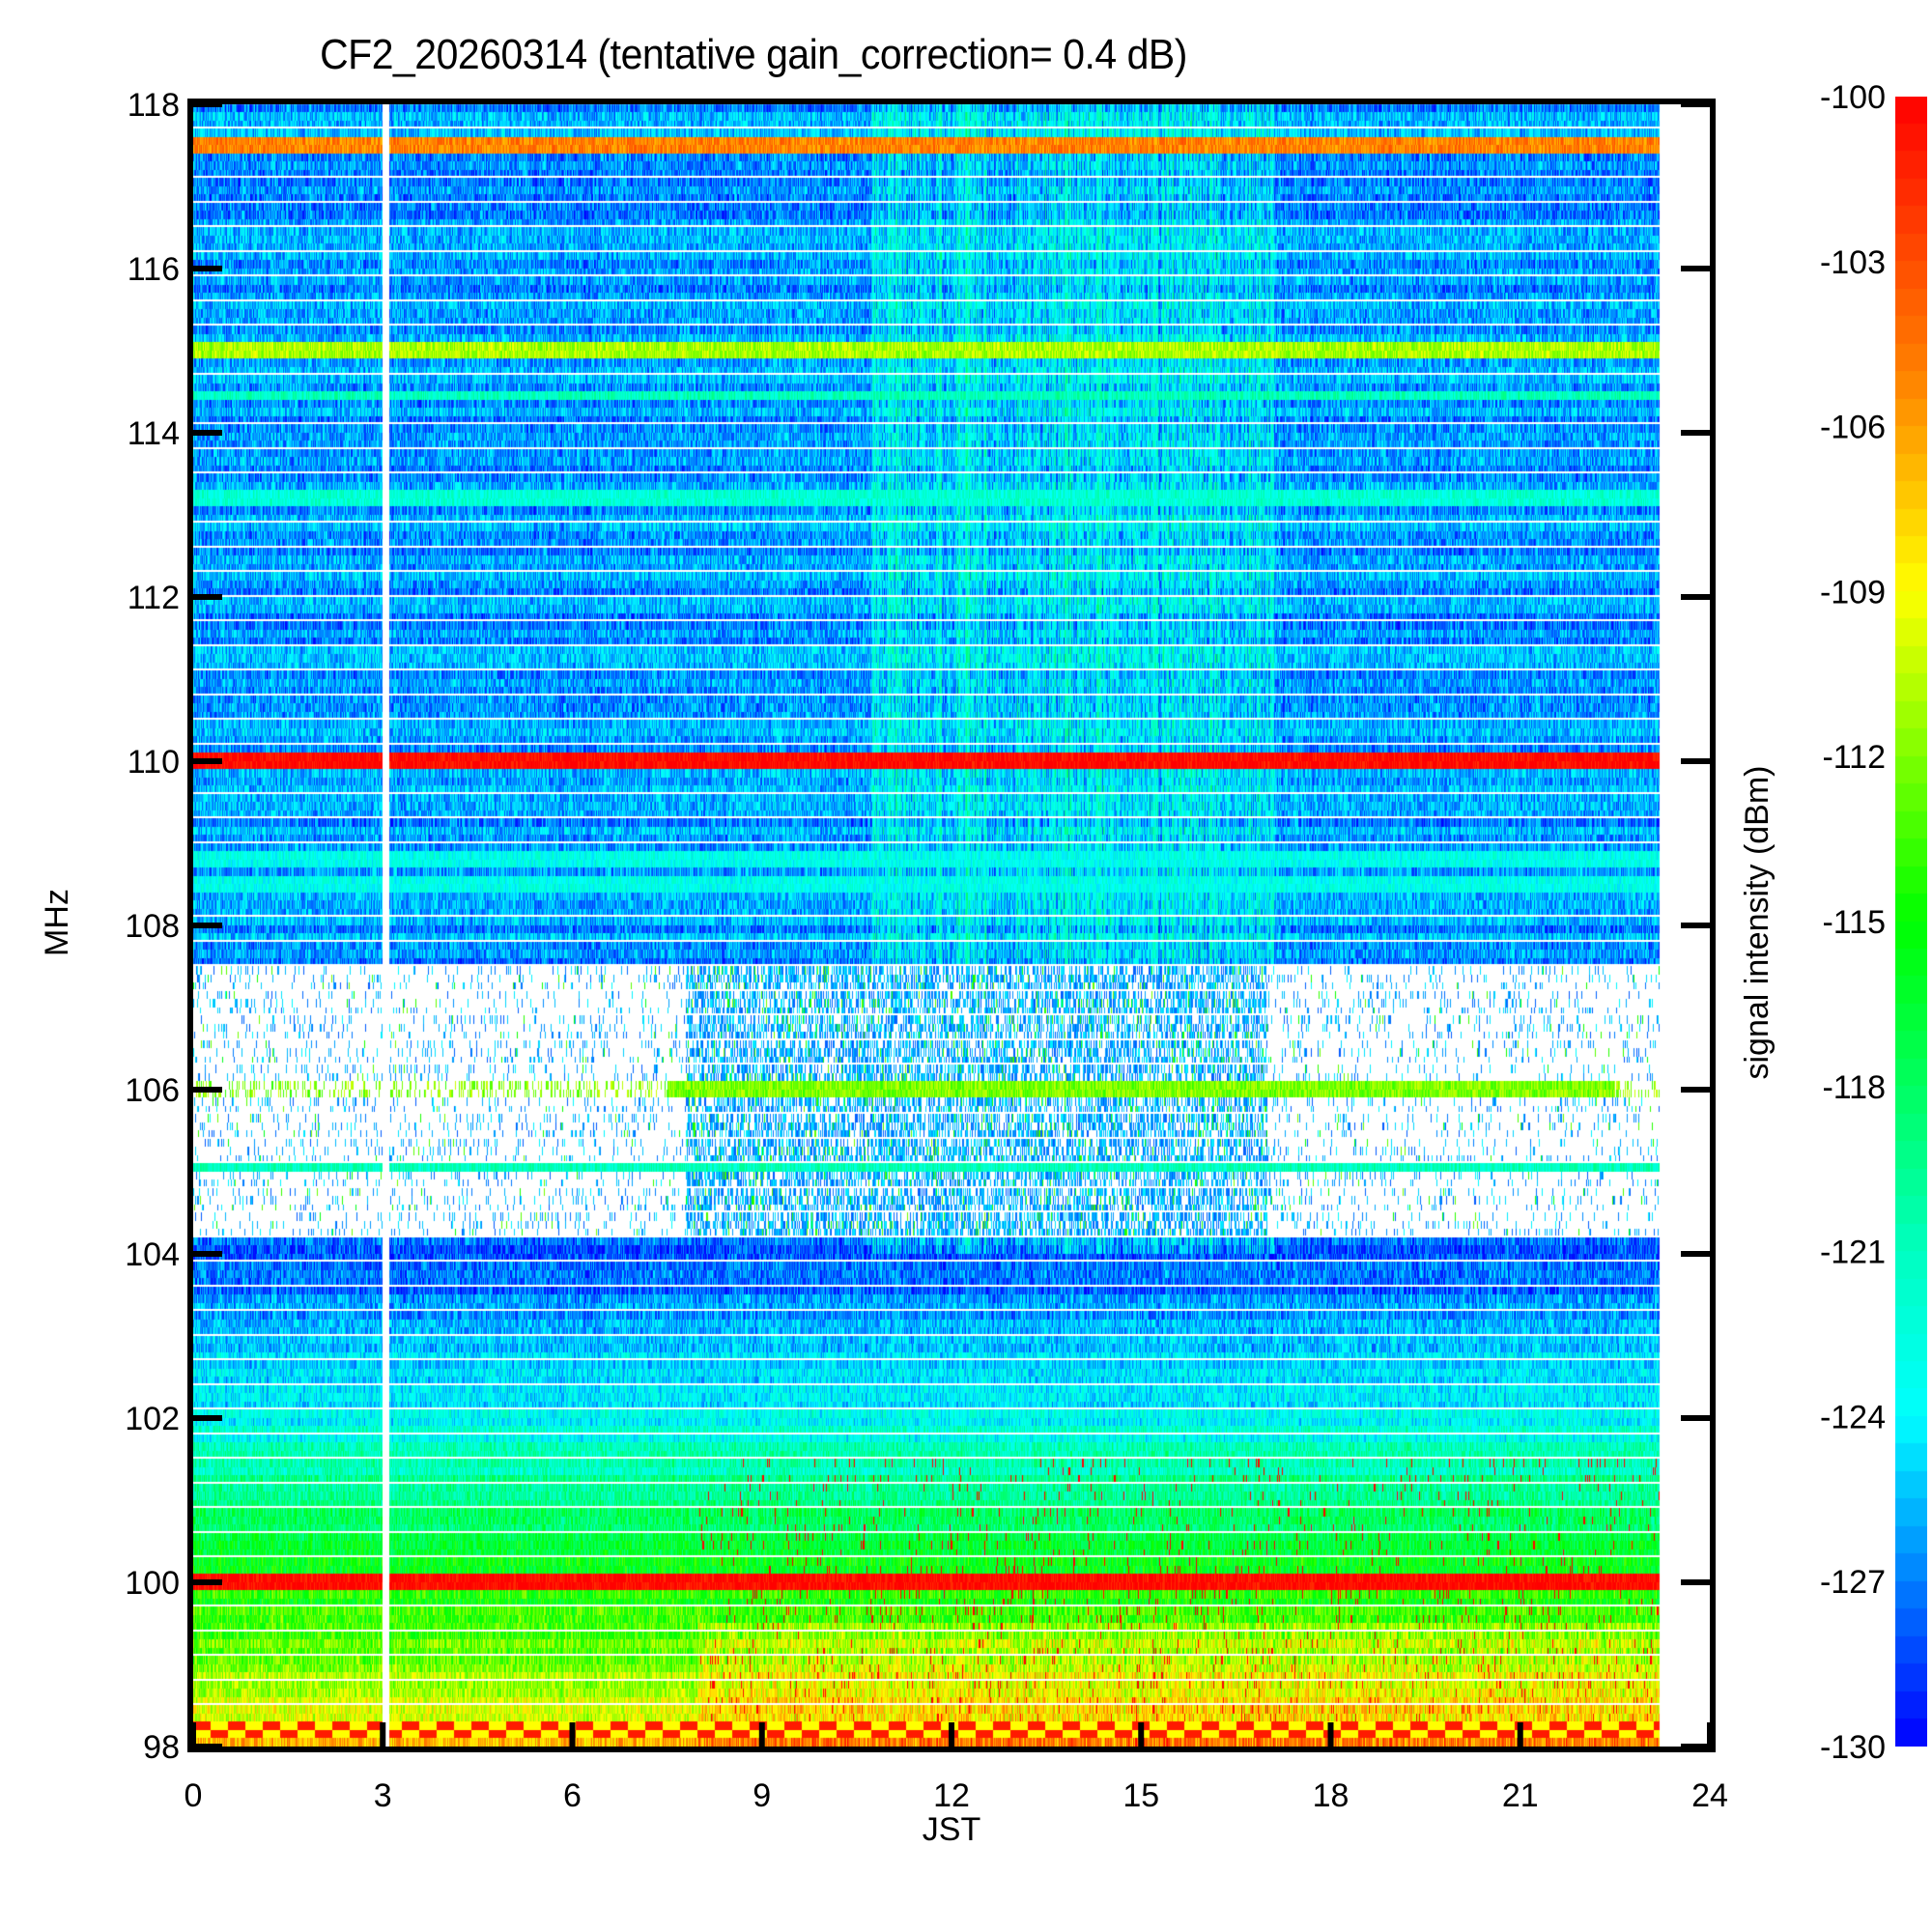  Describe the element at coordinates (1853, 1417) in the screenshot. I see `colorbar-tick-label: -124` at that location.